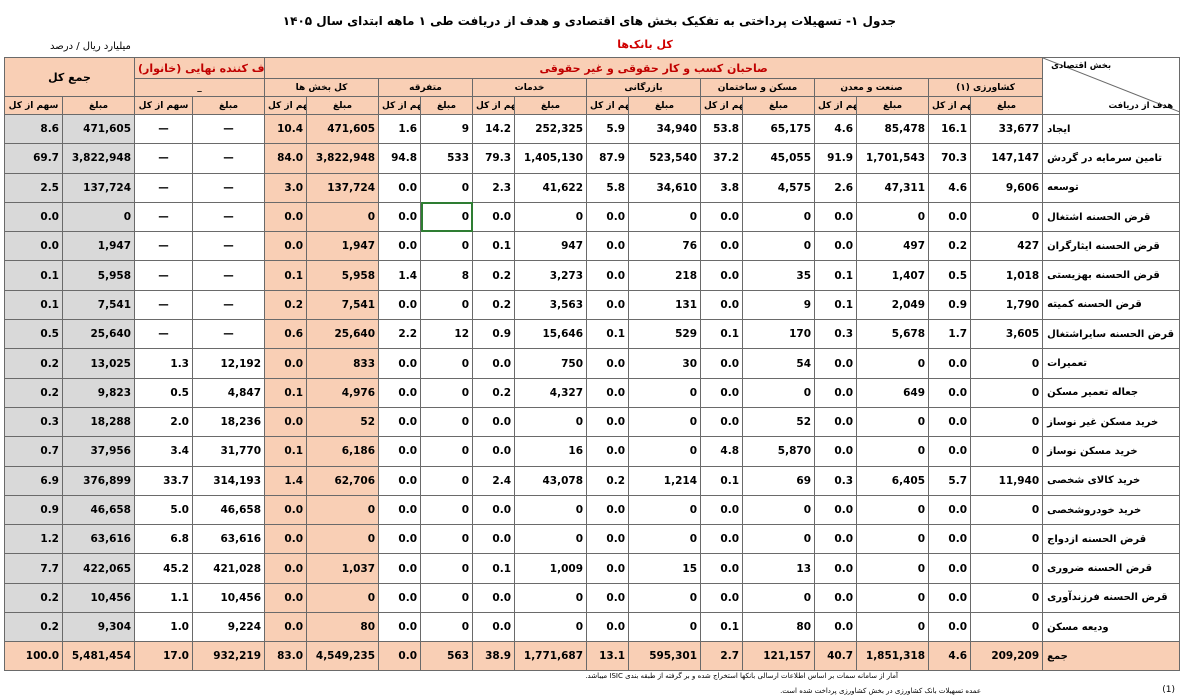 This screenshot has width=1181, height=699. I want to click on cell-all-amt: 4,976, so click(343, 392).